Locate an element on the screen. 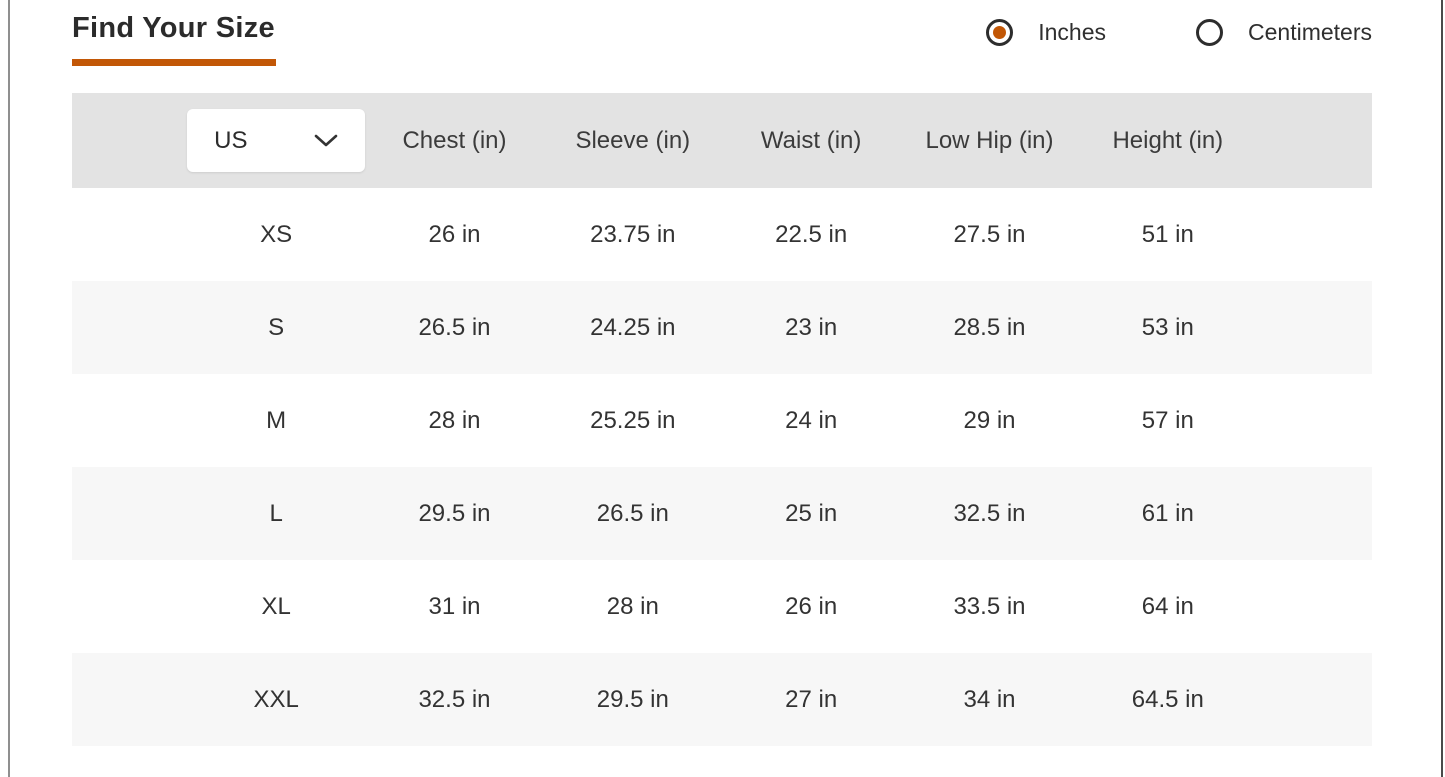 The height and width of the screenshot is (777, 1445). table-row-xs: XS 26 in 23.75 in 22.5 in 27.5 in 51 in is located at coordinates (722, 234).